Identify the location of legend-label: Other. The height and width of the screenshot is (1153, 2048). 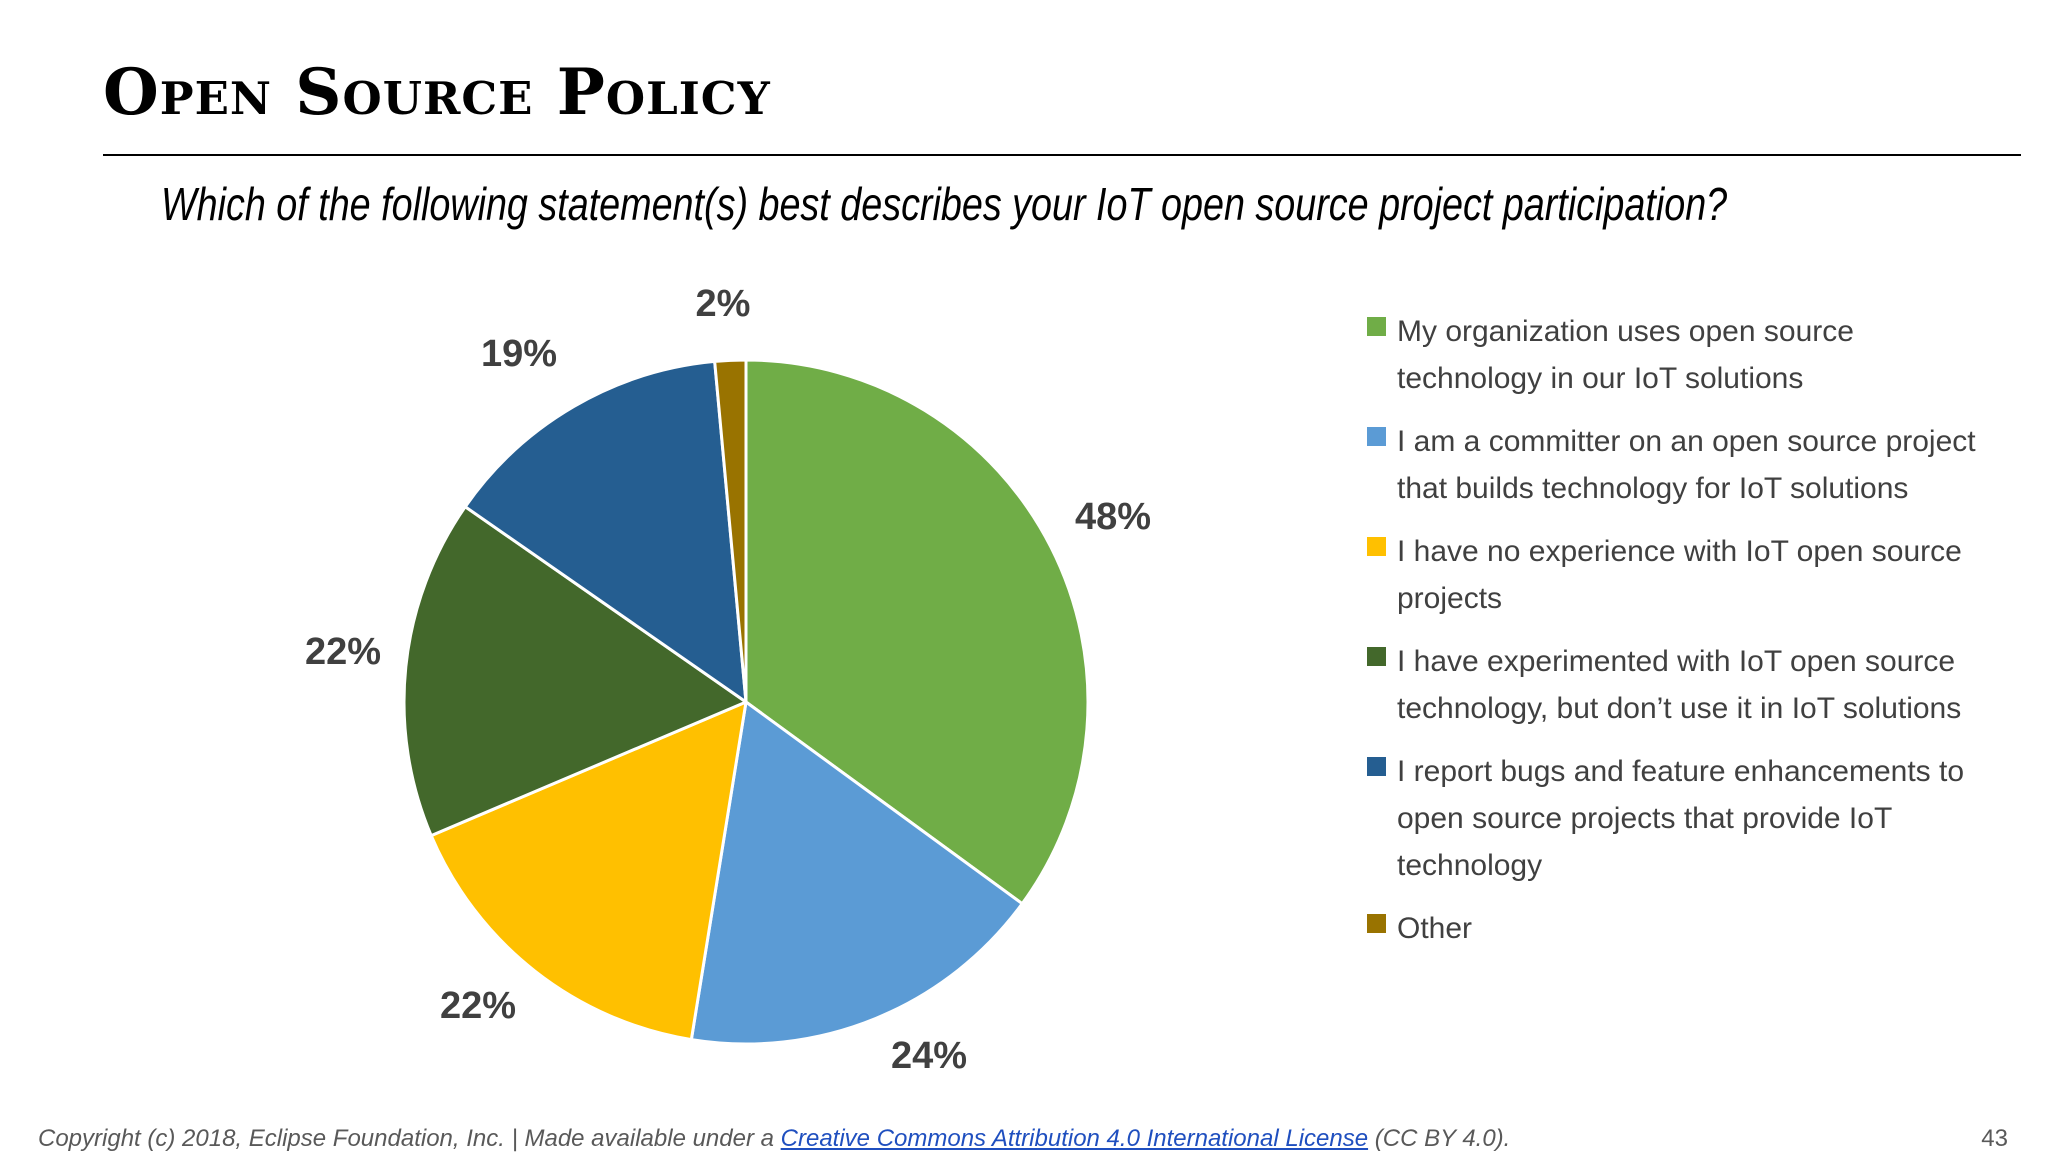
(1435, 928).